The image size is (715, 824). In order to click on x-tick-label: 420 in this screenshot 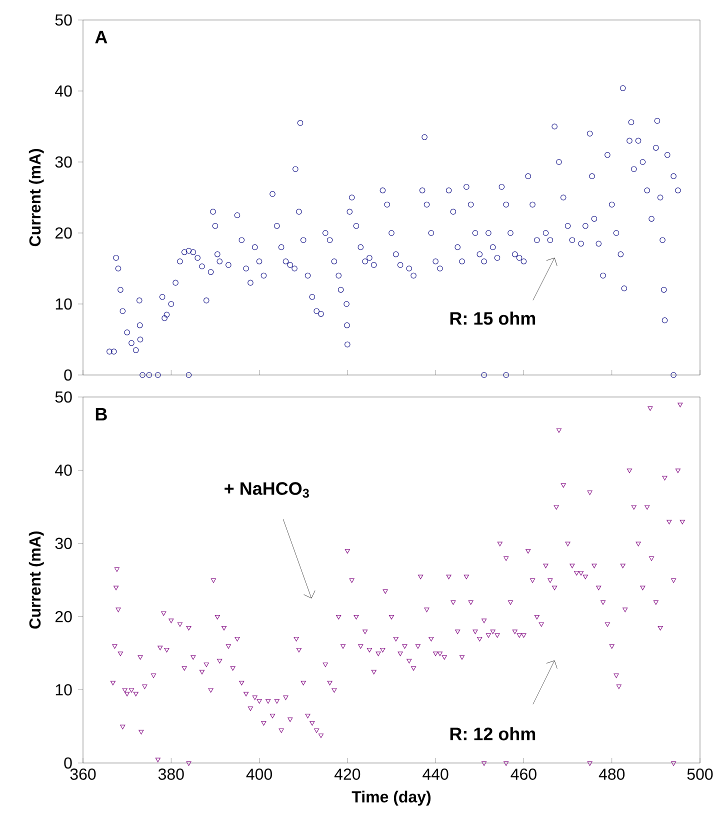, I will do `click(347, 774)`.